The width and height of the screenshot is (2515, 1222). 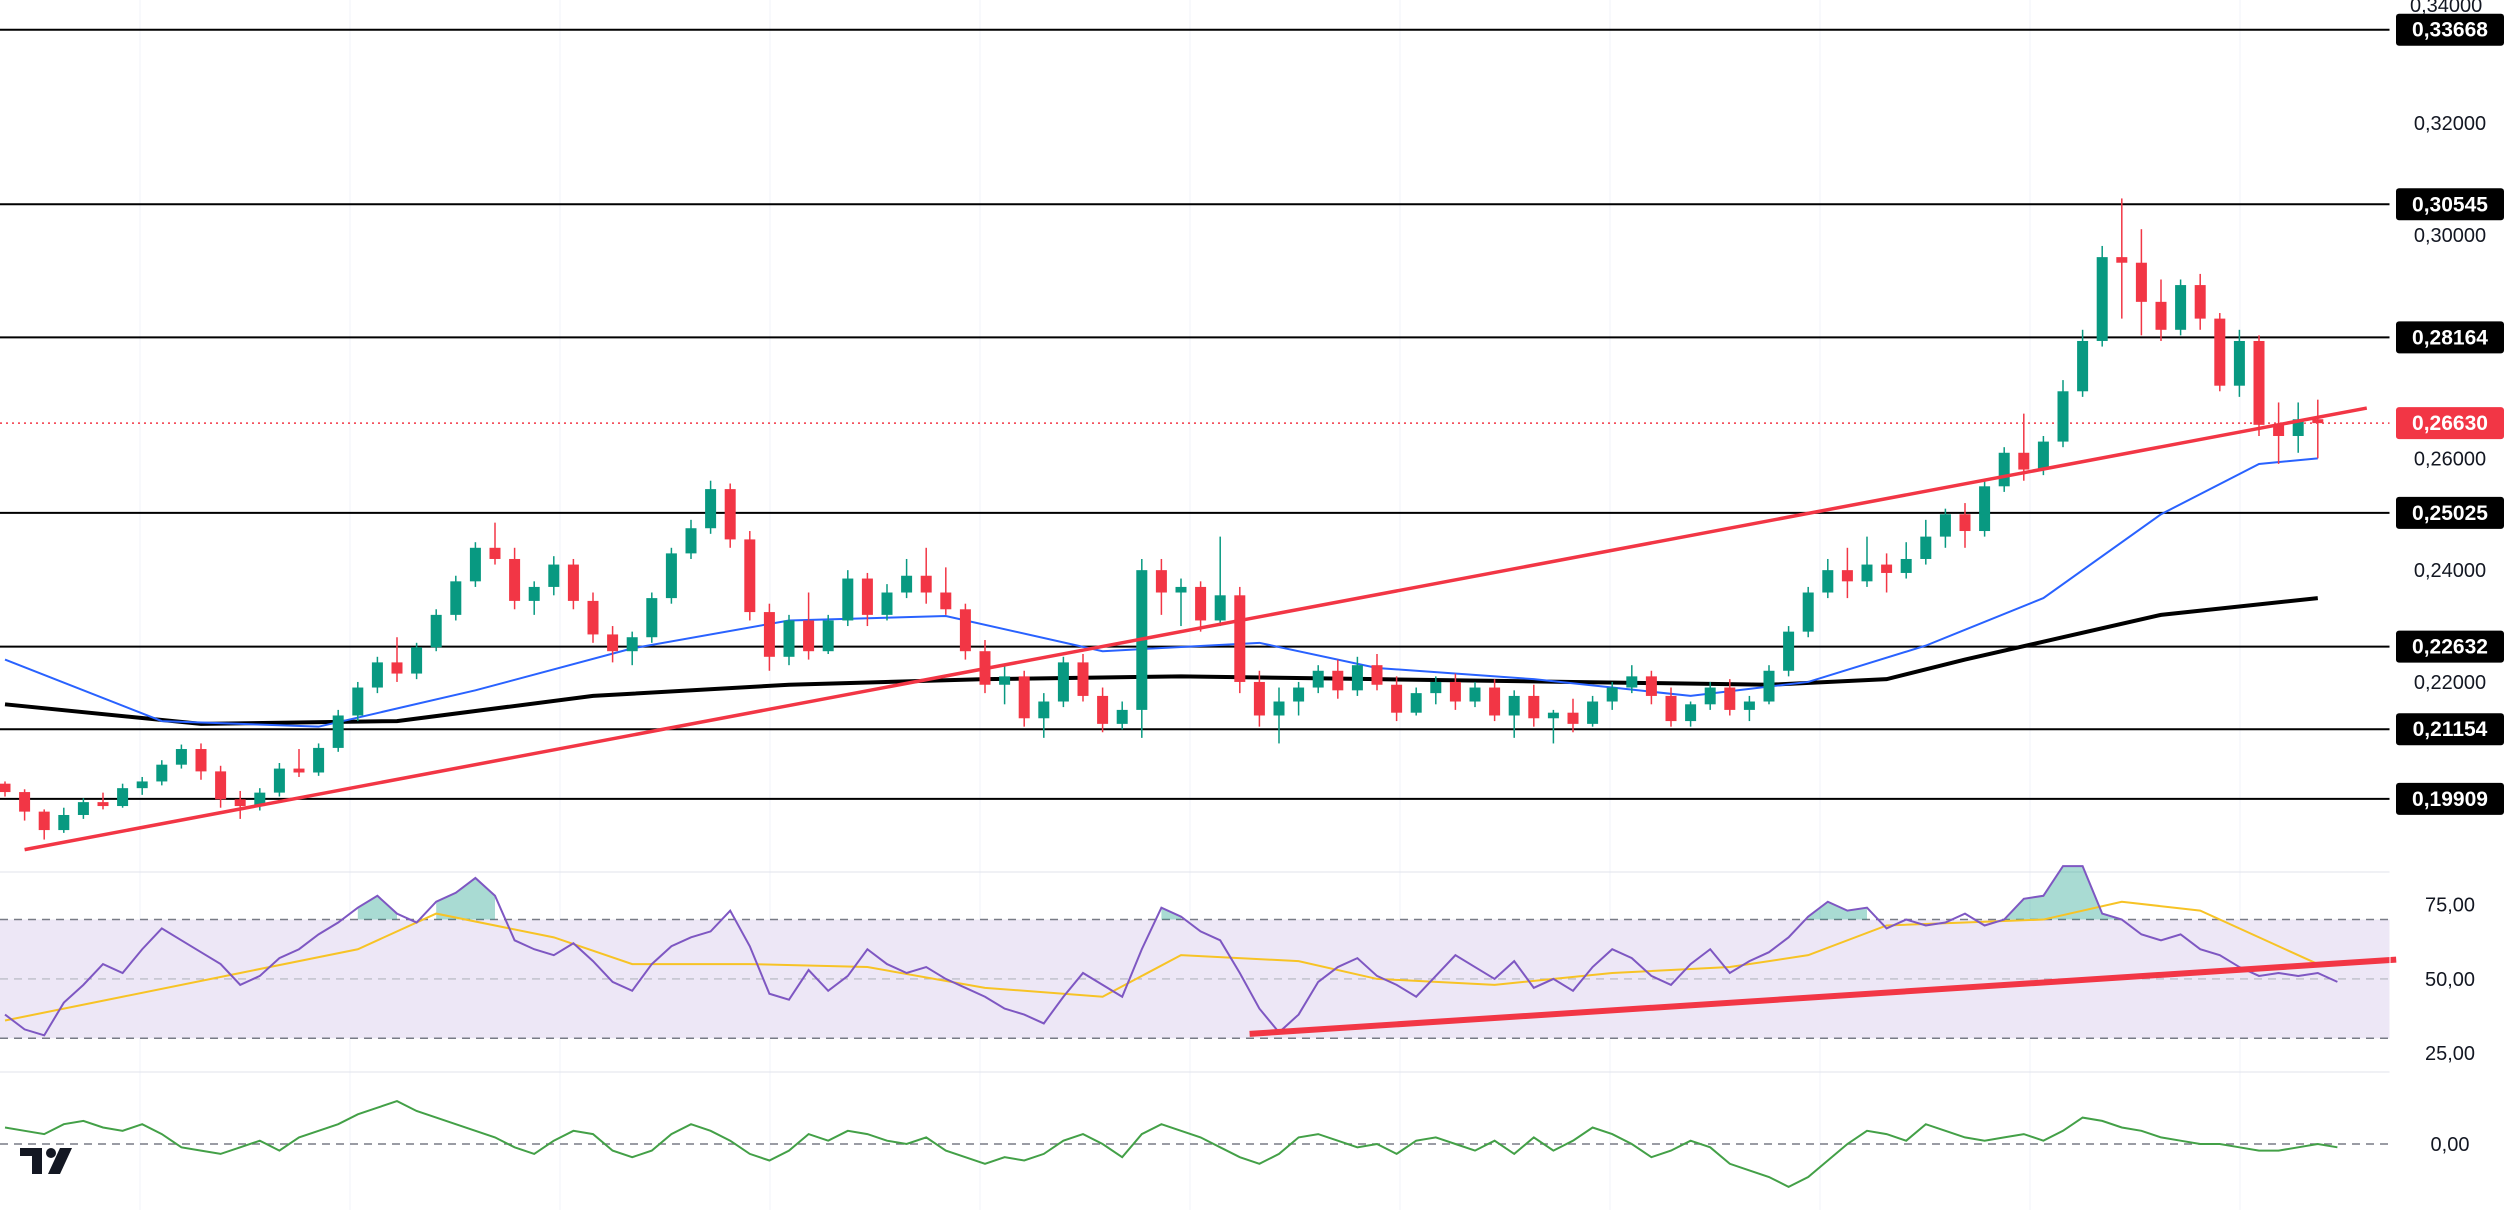 I want to click on tradingview-logo-icon, so click(x=46, y=1161).